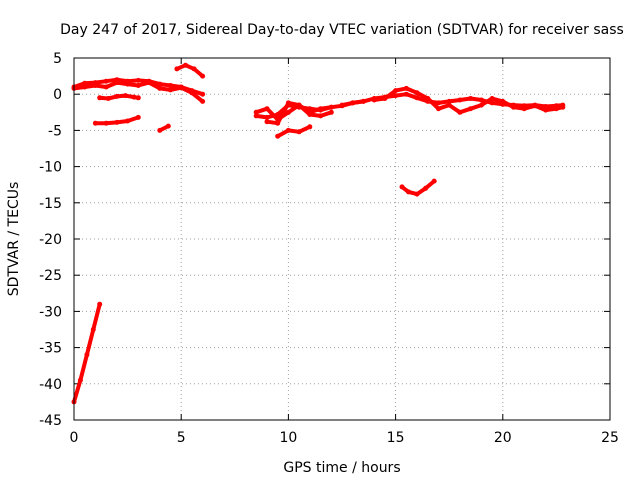 Image resolution: width=640 pixels, height=480 pixels. What do you see at coordinates (503, 438) in the screenshot?
I see `x-tick-label: 20` at bounding box center [503, 438].